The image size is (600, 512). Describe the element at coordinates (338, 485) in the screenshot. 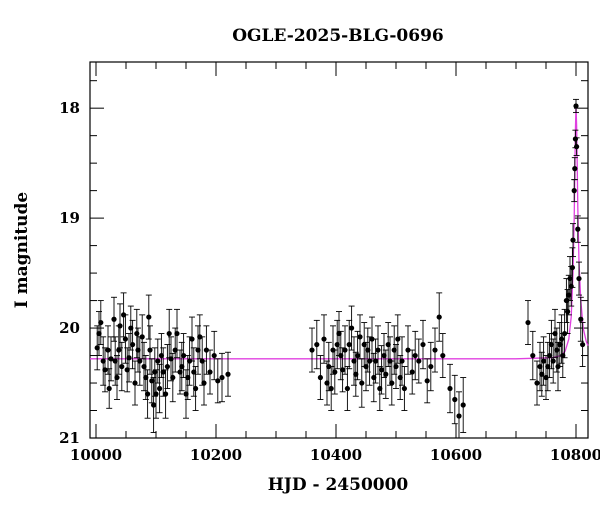

I see `x-axis-label: HJD - 2450000` at that location.